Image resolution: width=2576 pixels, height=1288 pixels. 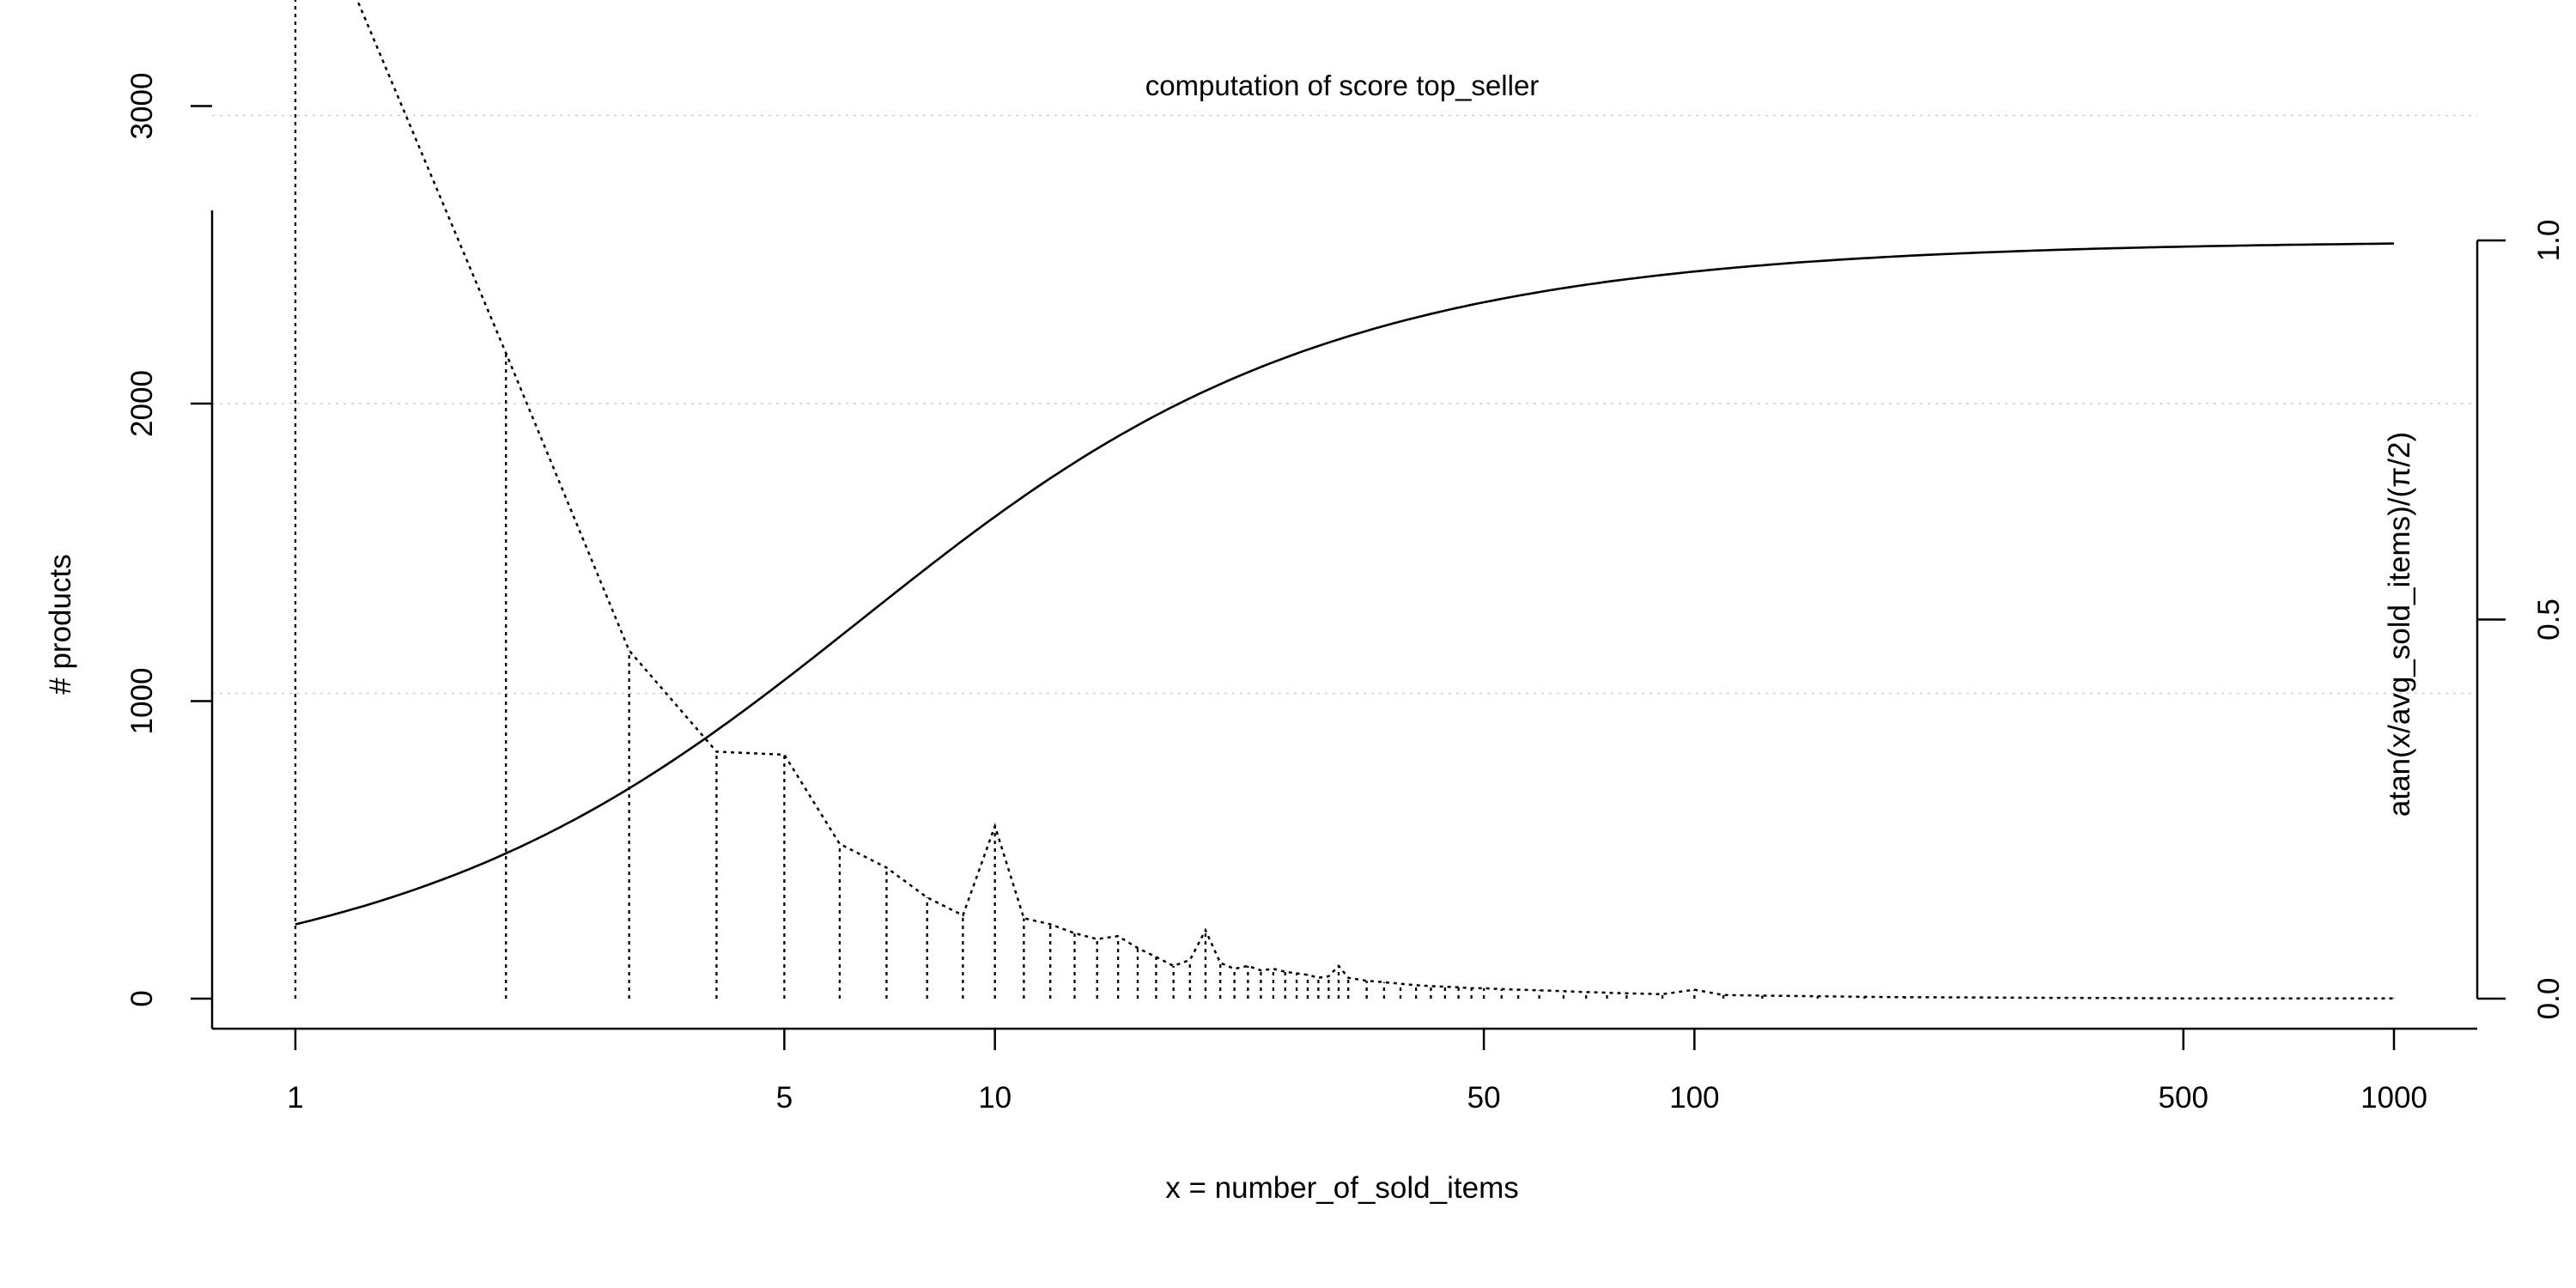 I want to click on left-tick-label-3000: 3000, so click(x=142, y=106).